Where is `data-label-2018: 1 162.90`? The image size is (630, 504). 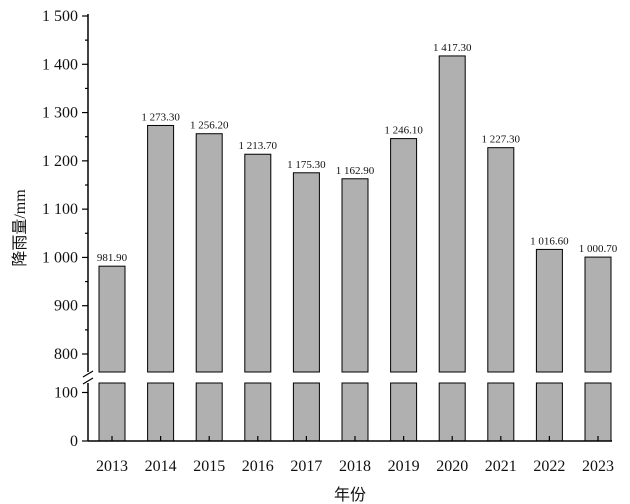
data-label-2018: 1 162.90 is located at coordinates (355, 171).